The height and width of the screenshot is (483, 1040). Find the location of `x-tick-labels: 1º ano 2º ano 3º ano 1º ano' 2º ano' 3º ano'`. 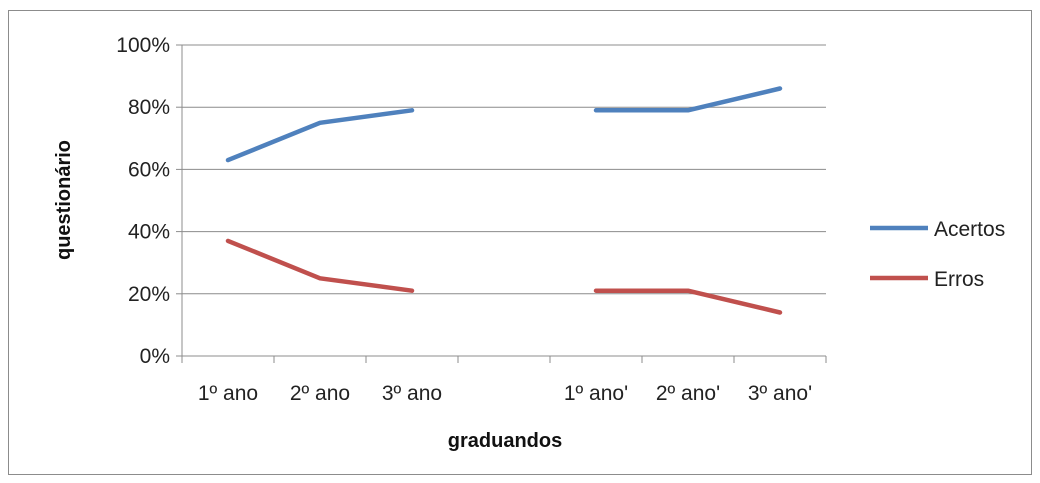

x-tick-labels: 1º ano 2º ano 3º ano 1º ano' 2º ano' 3º ano' is located at coordinates (505, 393).